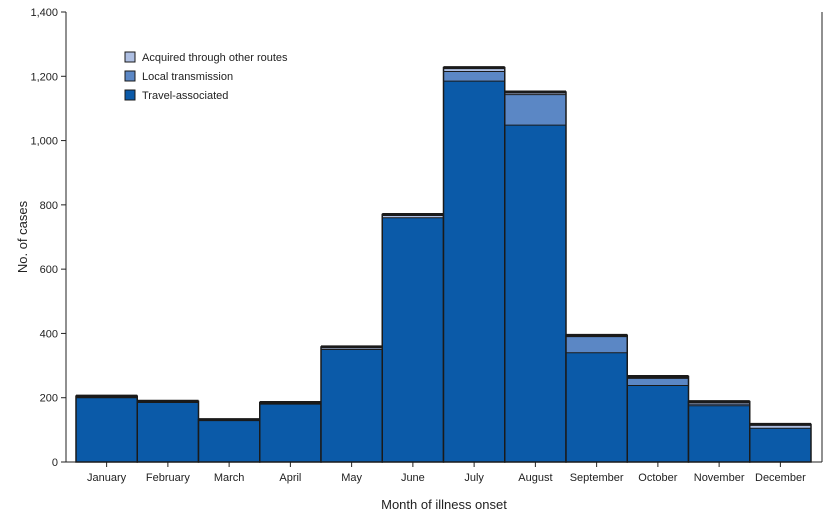 The height and width of the screenshot is (519, 840). Describe the element at coordinates (49, 334) in the screenshot. I see `y-tick-label: 400` at that location.